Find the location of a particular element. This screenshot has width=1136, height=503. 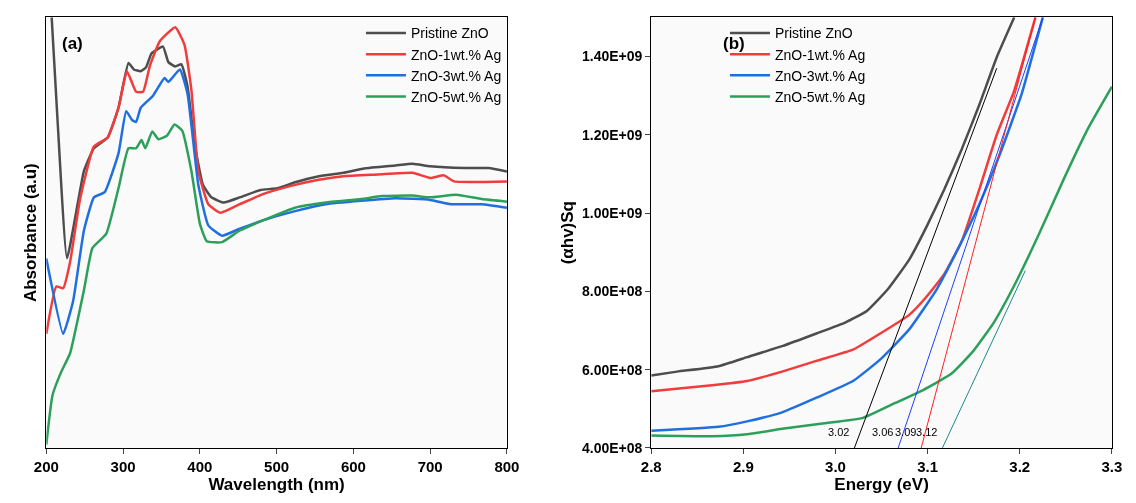

x-axis-title: Energy (eV) is located at coordinates (881, 485).